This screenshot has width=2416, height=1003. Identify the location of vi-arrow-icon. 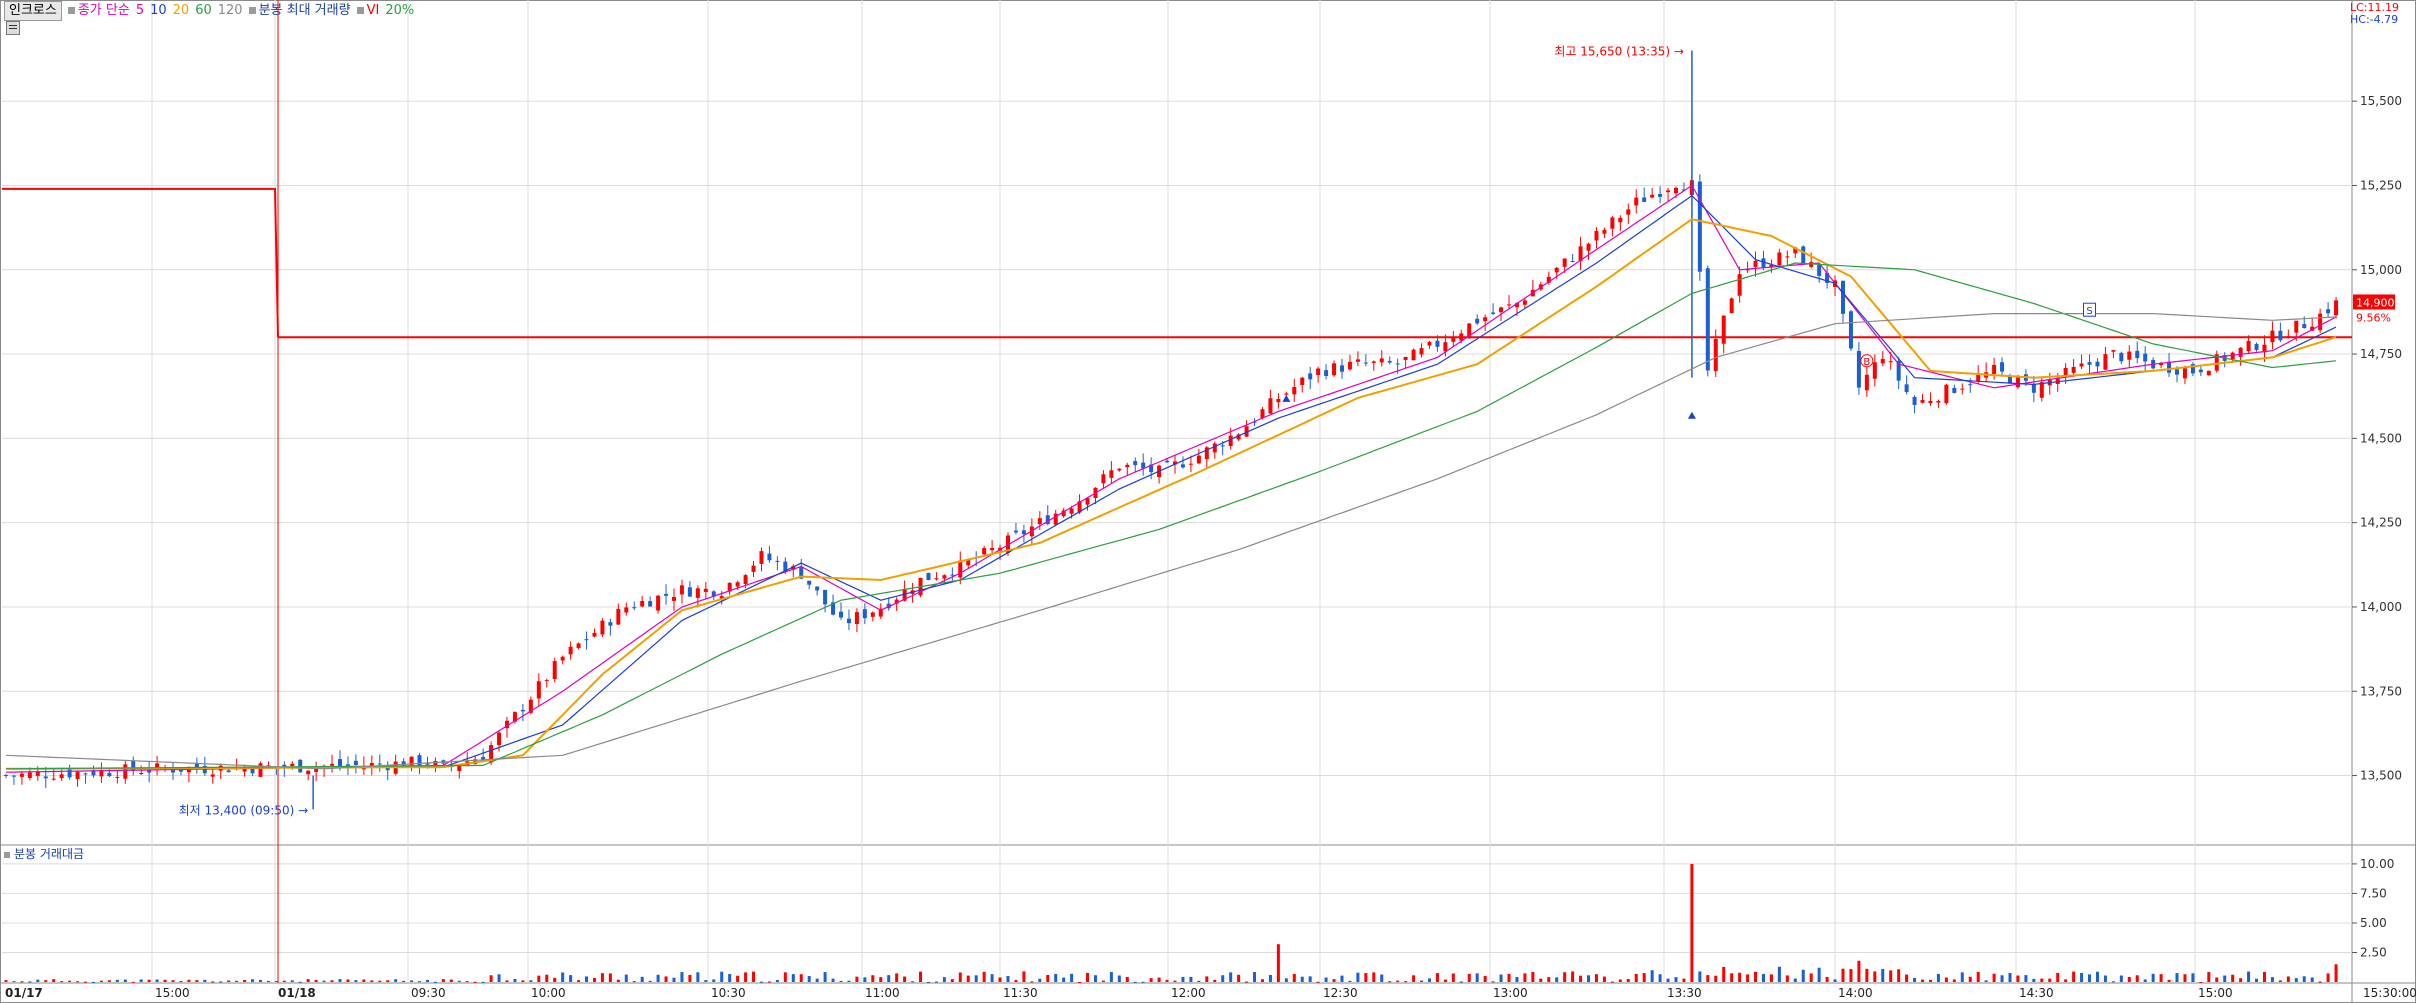
(1691, 415).